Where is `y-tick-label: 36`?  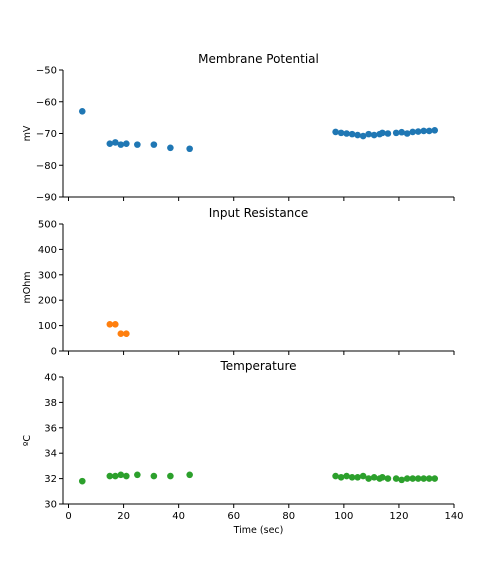 y-tick-label: 36 is located at coordinates (50, 428).